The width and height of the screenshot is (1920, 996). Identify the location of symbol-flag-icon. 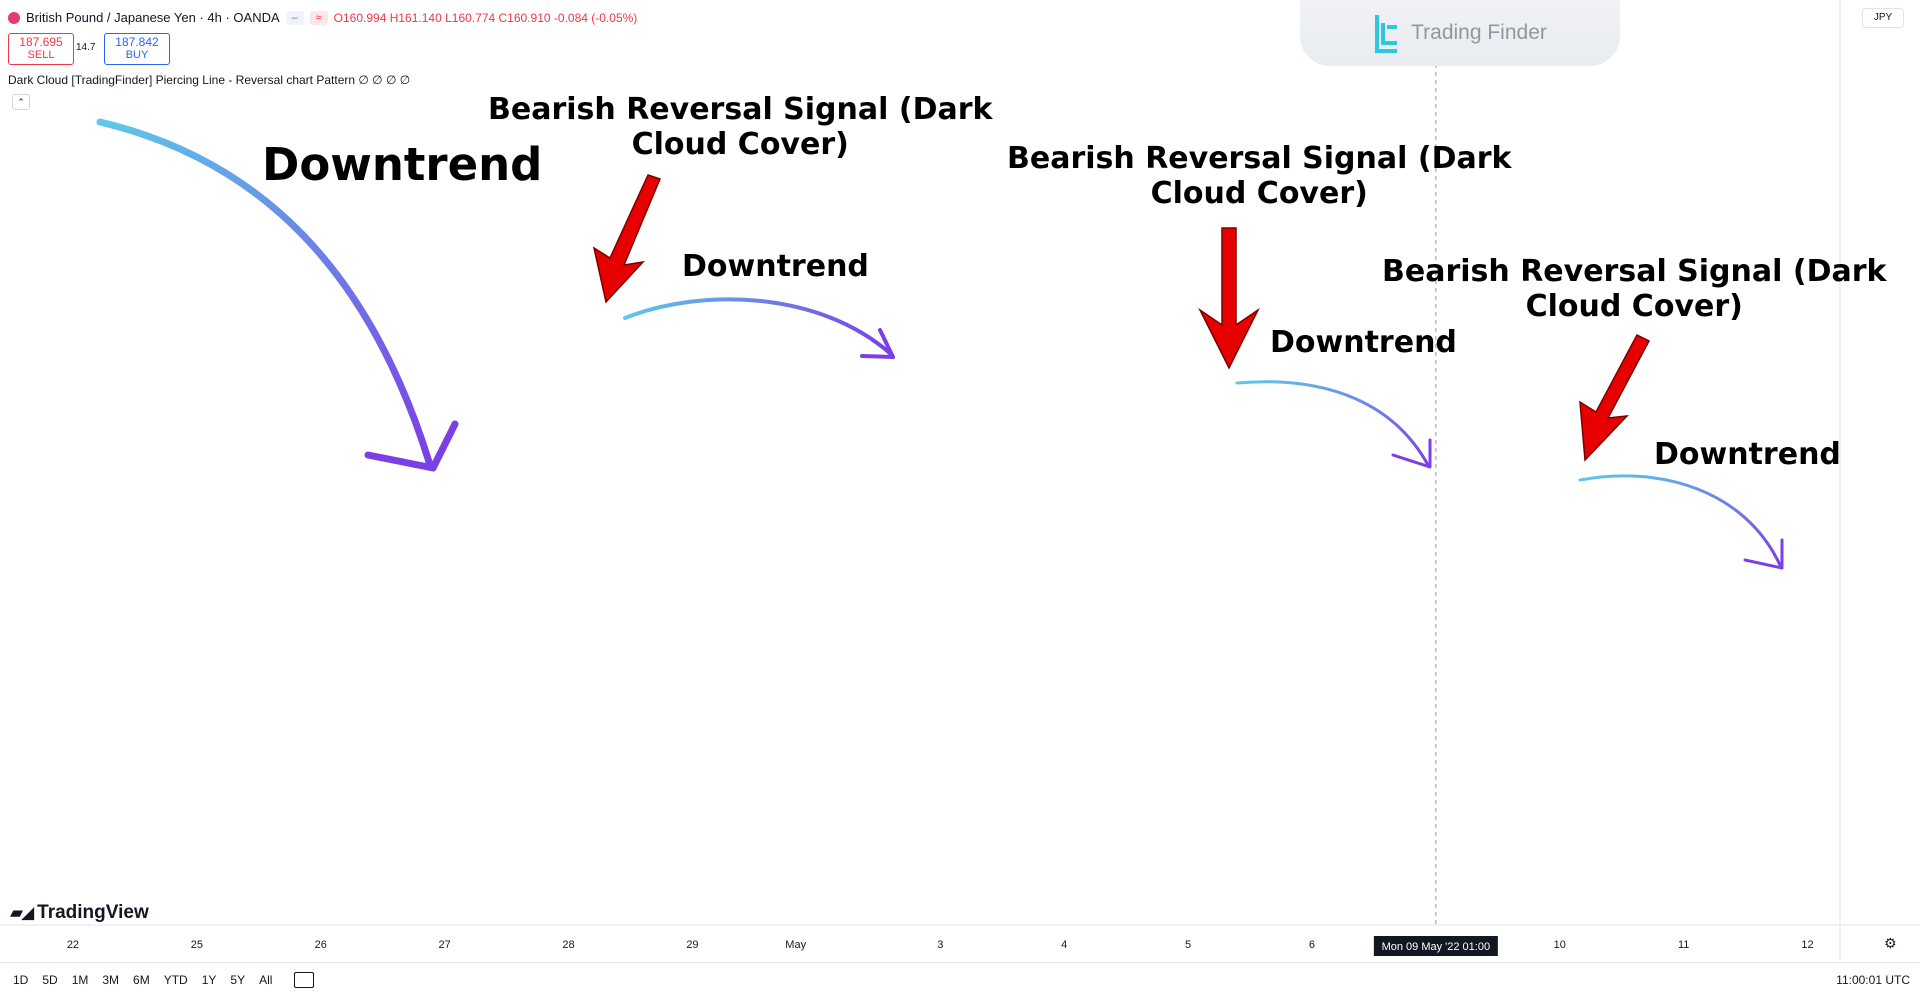
(14, 17).